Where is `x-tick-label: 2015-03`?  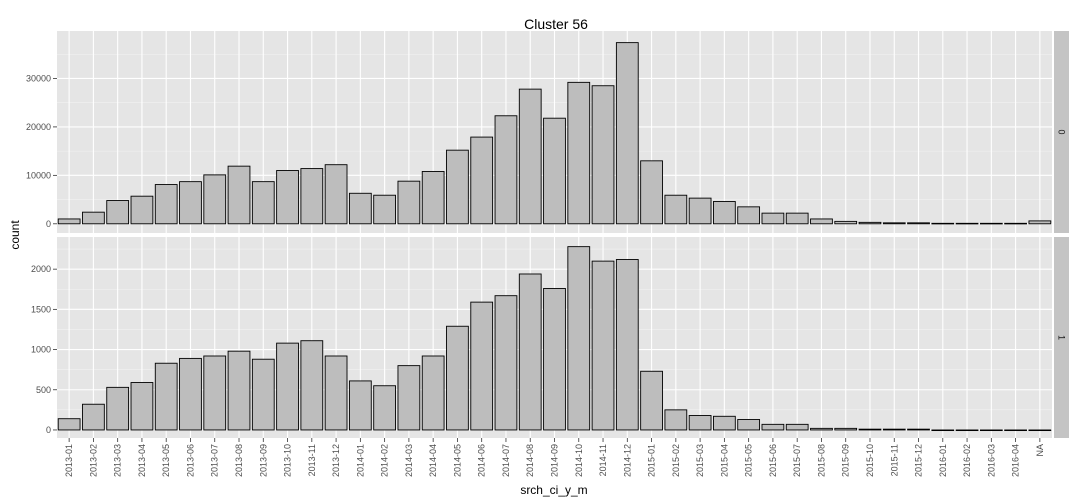
x-tick-label: 2015-03 is located at coordinates (700, 460).